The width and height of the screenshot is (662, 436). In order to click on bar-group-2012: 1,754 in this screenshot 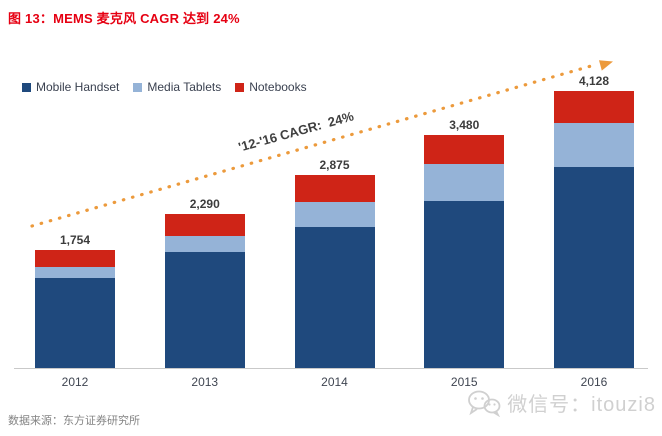, I will do `click(75, 300)`.